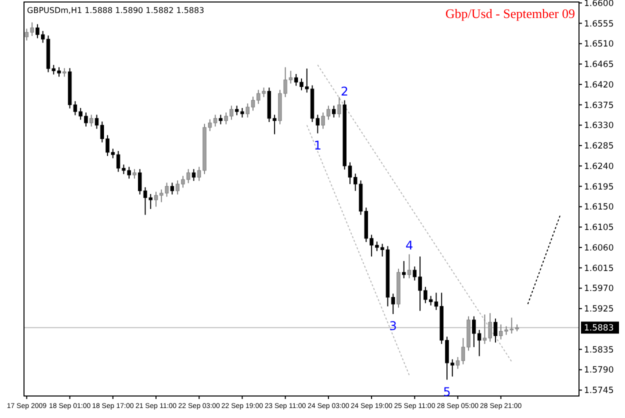  Describe the element at coordinates (599, 147) in the screenshot. I see `y-tick-label: 1.6285` at that location.